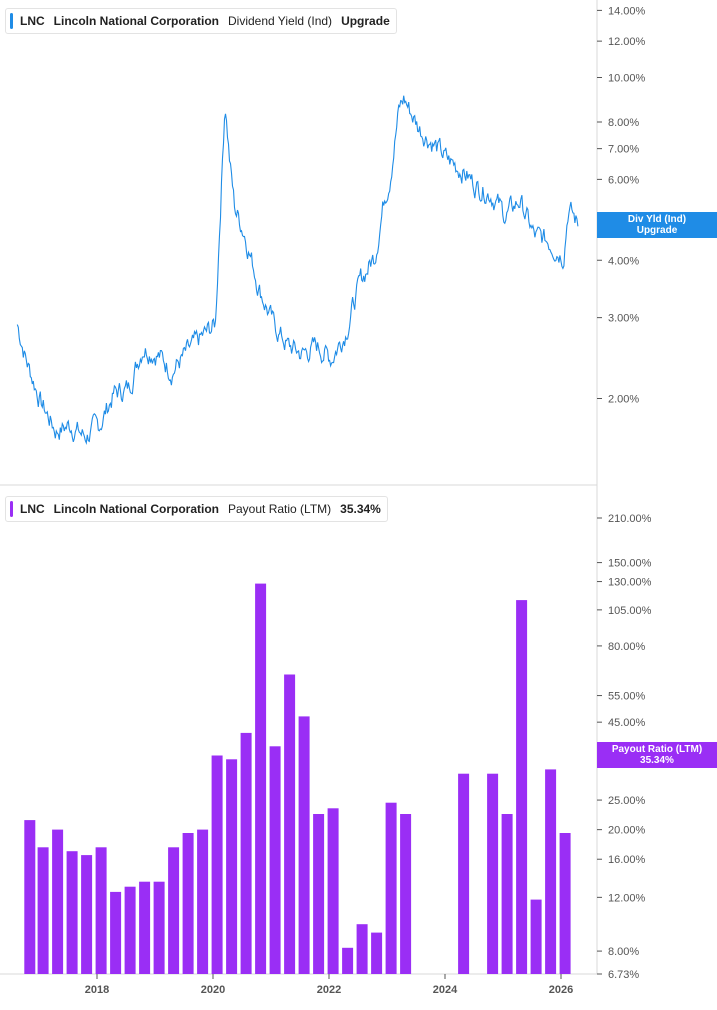 Image resolution: width=717 pixels, height=1010 pixels. What do you see at coordinates (561, 990) in the screenshot?
I see `x-tick-label: 2026` at bounding box center [561, 990].